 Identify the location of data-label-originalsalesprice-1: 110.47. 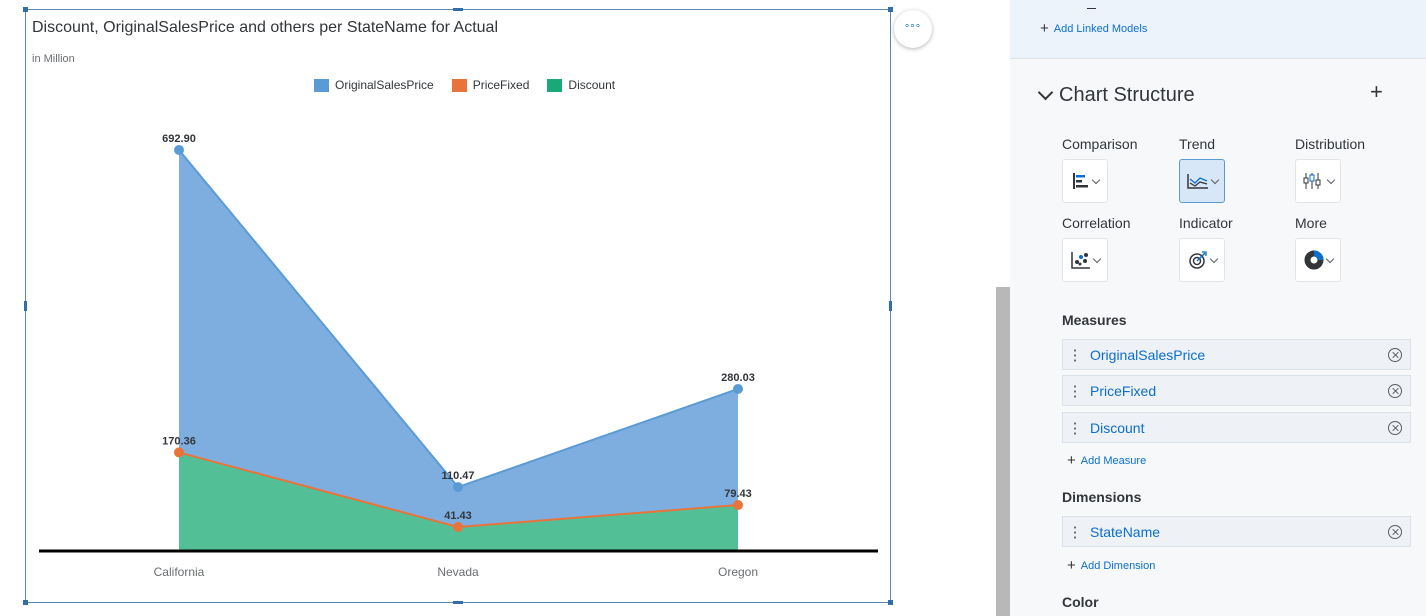
(457, 476).